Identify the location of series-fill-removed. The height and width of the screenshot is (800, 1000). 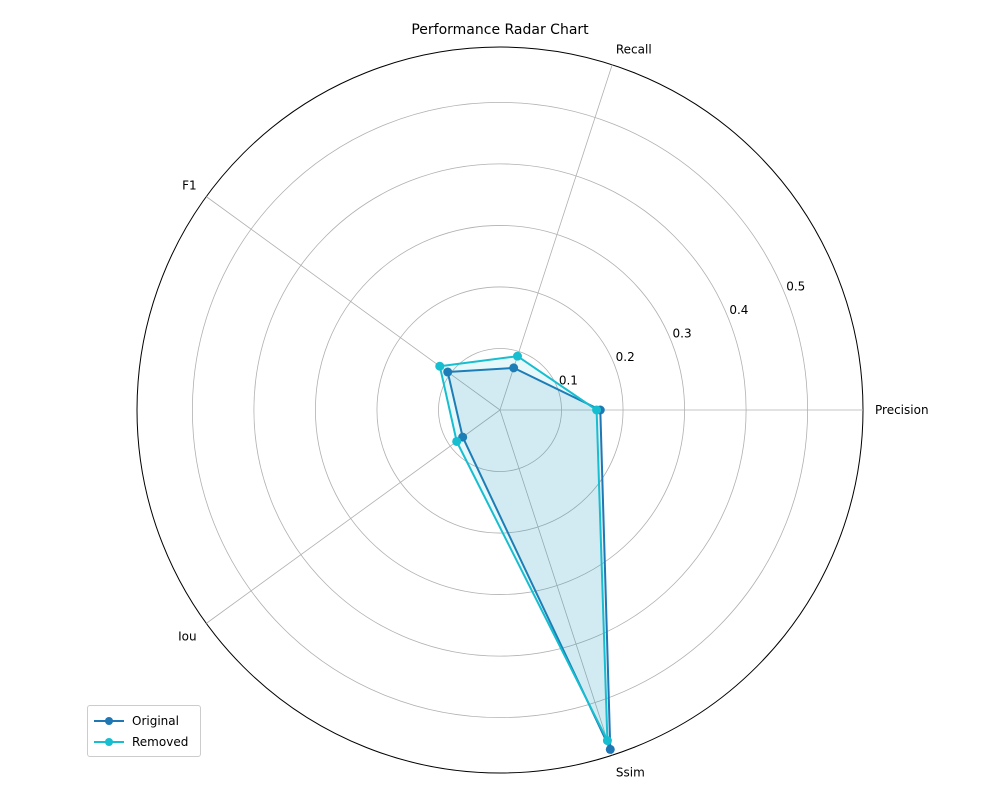
(523, 548).